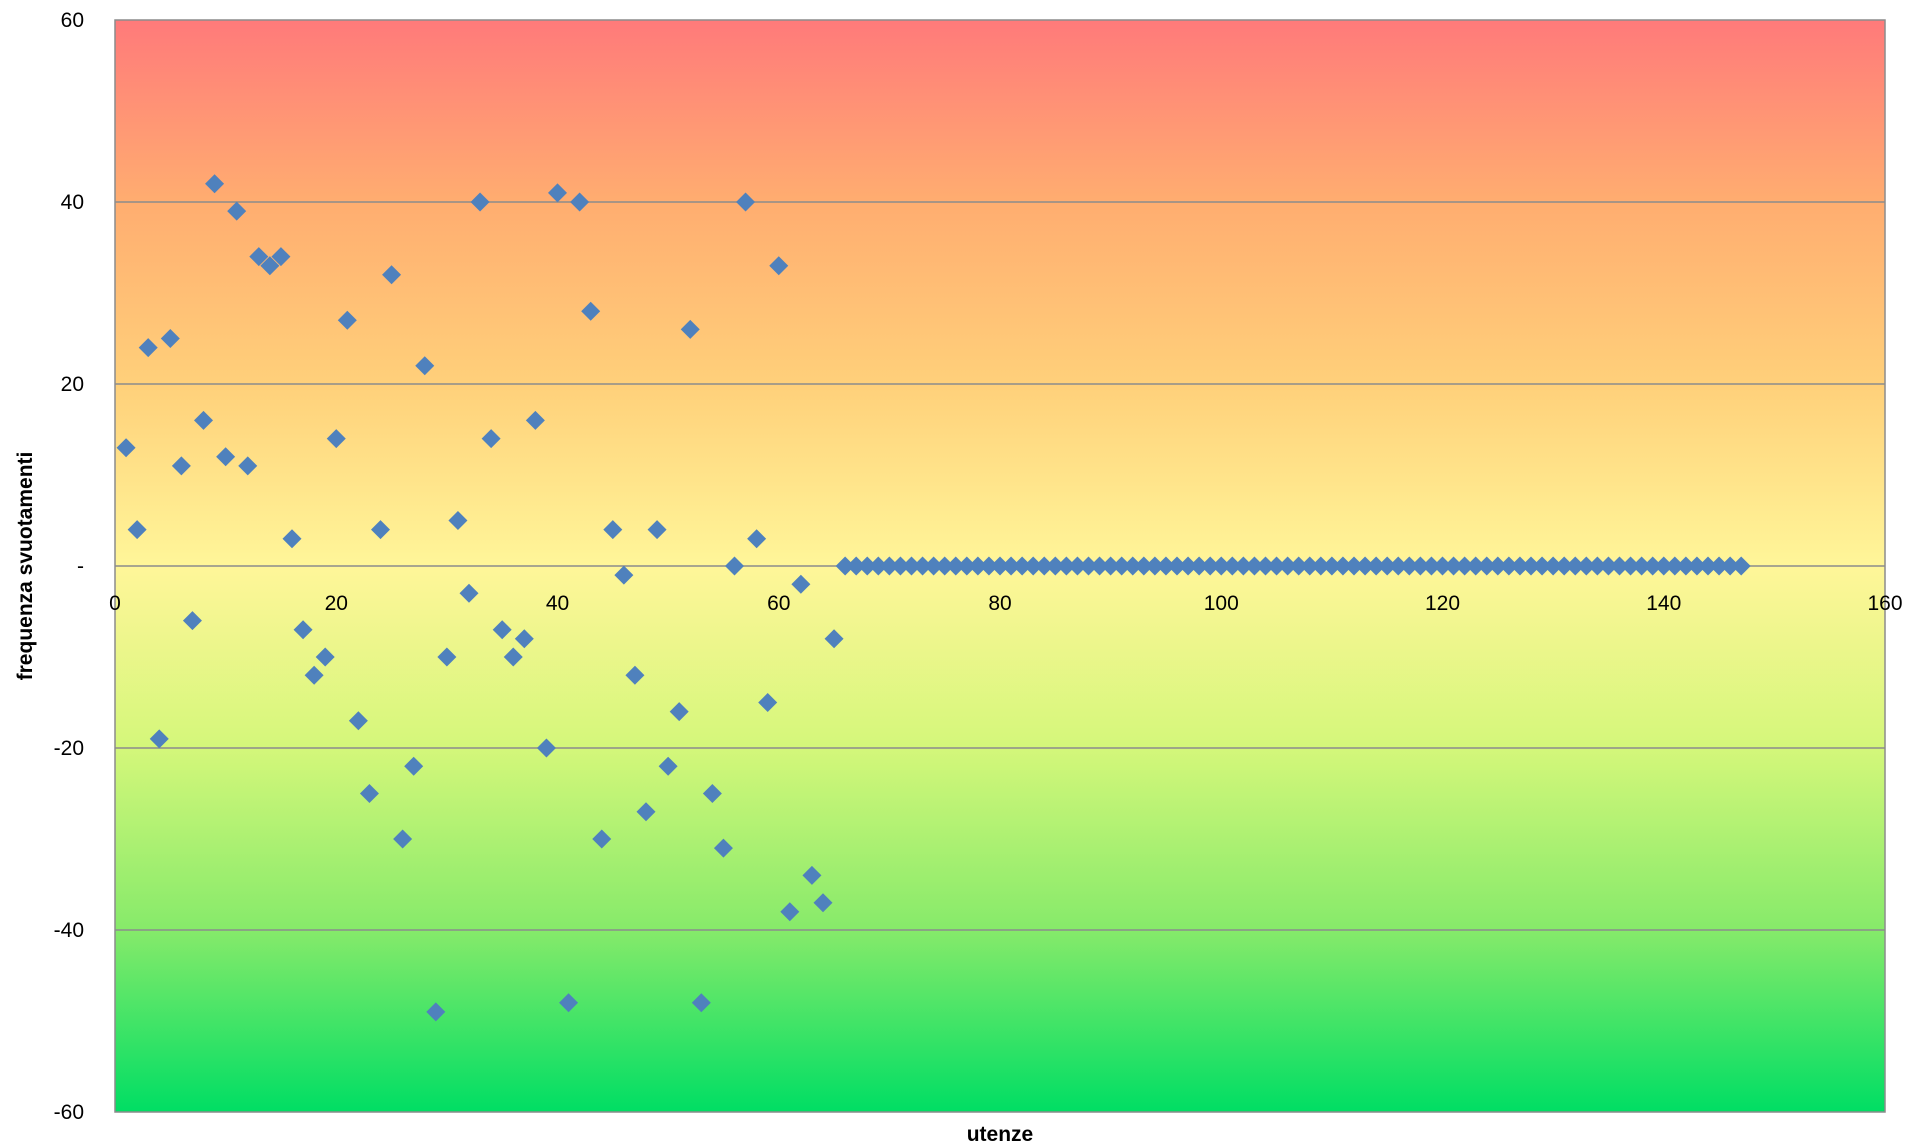  I want to click on y-tick-label: 40, so click(72, 202).